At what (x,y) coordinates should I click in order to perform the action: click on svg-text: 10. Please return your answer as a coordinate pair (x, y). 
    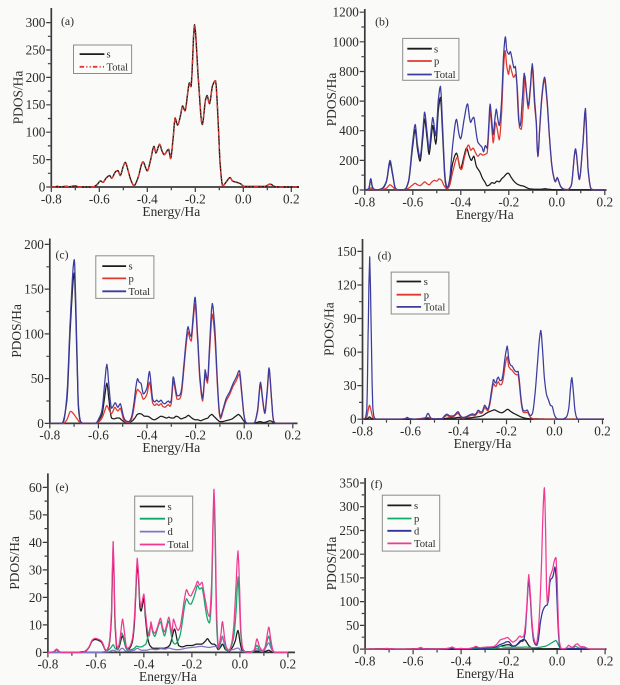
    Looking at the image, I should click on (36, 624).